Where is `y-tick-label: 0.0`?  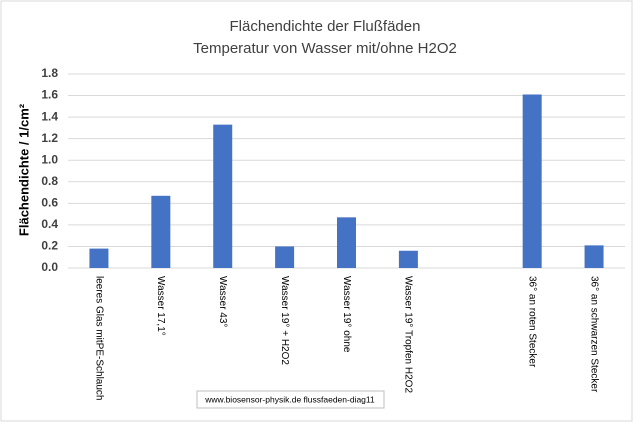
y-tick-label: 0.0 is located at coordinates (49, 267).